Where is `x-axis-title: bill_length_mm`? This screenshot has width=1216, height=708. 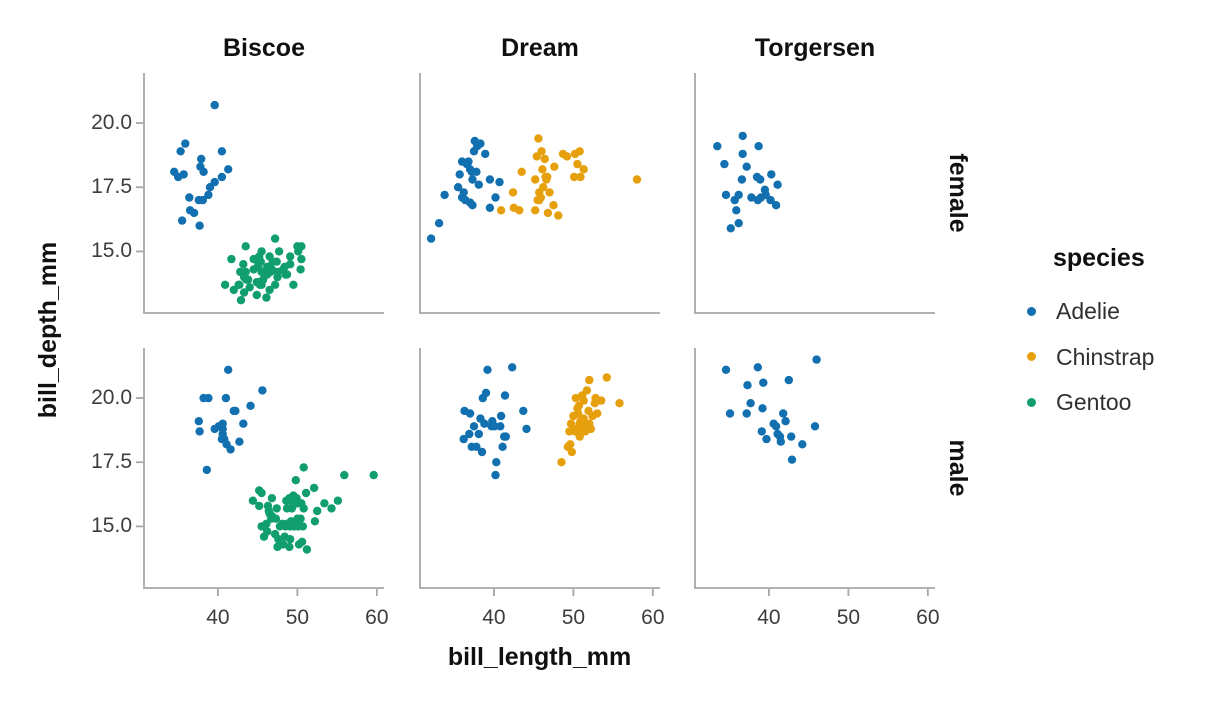
x-axis-title: bill_length_mm is located at coordinates (539, 657).